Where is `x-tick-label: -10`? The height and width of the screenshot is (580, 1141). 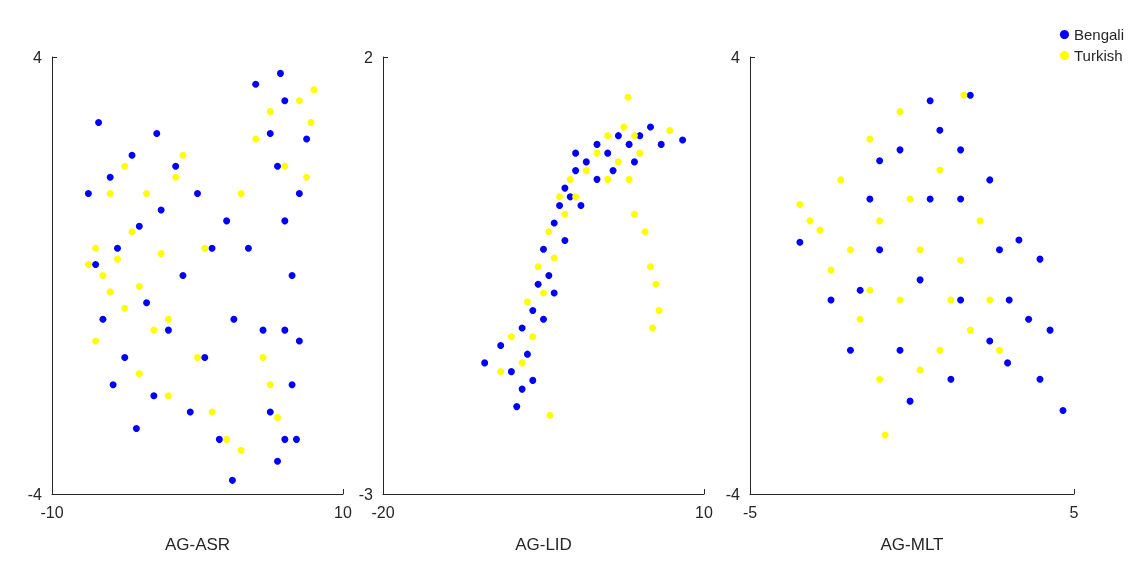
x-tick-label: -10 is located at coordinates (52, 512).